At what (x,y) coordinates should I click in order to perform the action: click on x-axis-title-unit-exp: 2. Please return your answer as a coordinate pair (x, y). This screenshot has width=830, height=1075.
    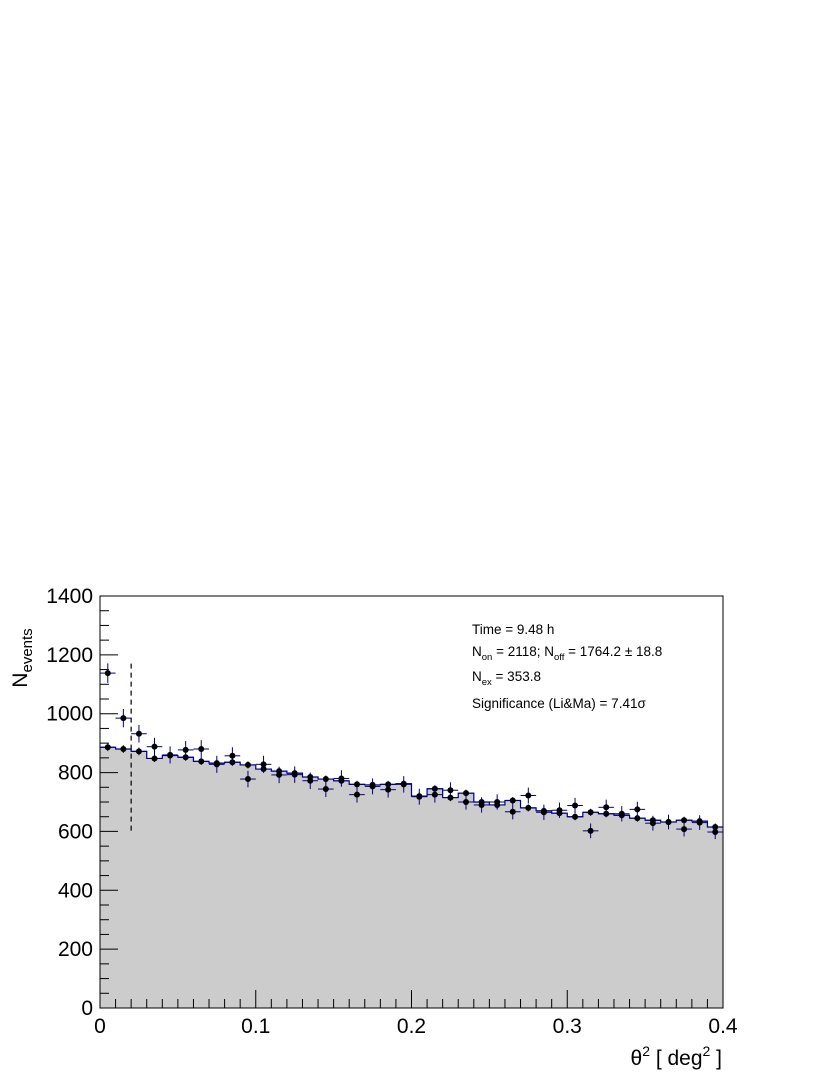
    Looking at the image, I should click on (707, 1051).